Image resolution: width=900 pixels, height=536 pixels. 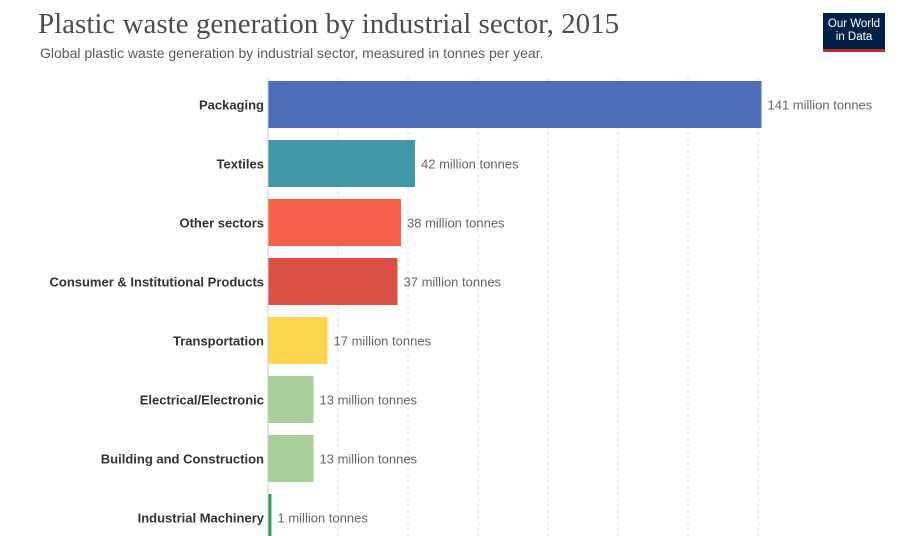 I want to click on bar-textiles, so click(x=341, y=163).